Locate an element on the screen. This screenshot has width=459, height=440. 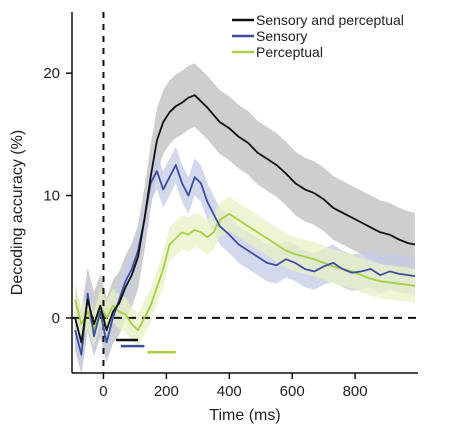
x-tick-label: 800 is located at coordinates (355, 391).